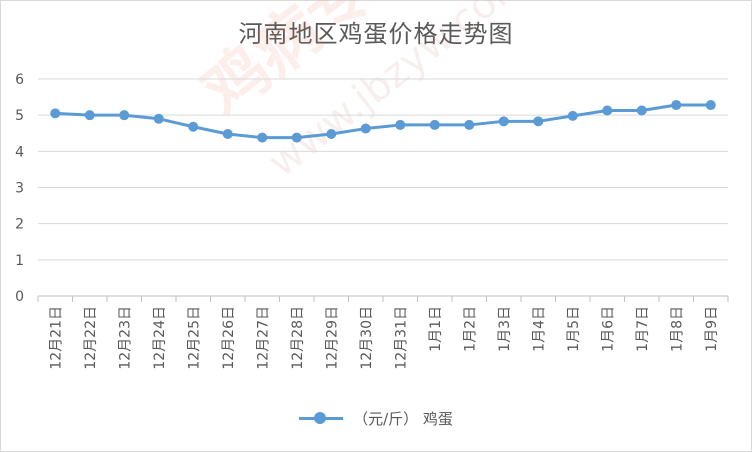  Describe the element at coordinates (19, 297) in the screenshot. I see `y-tick-label: 0` at that location.